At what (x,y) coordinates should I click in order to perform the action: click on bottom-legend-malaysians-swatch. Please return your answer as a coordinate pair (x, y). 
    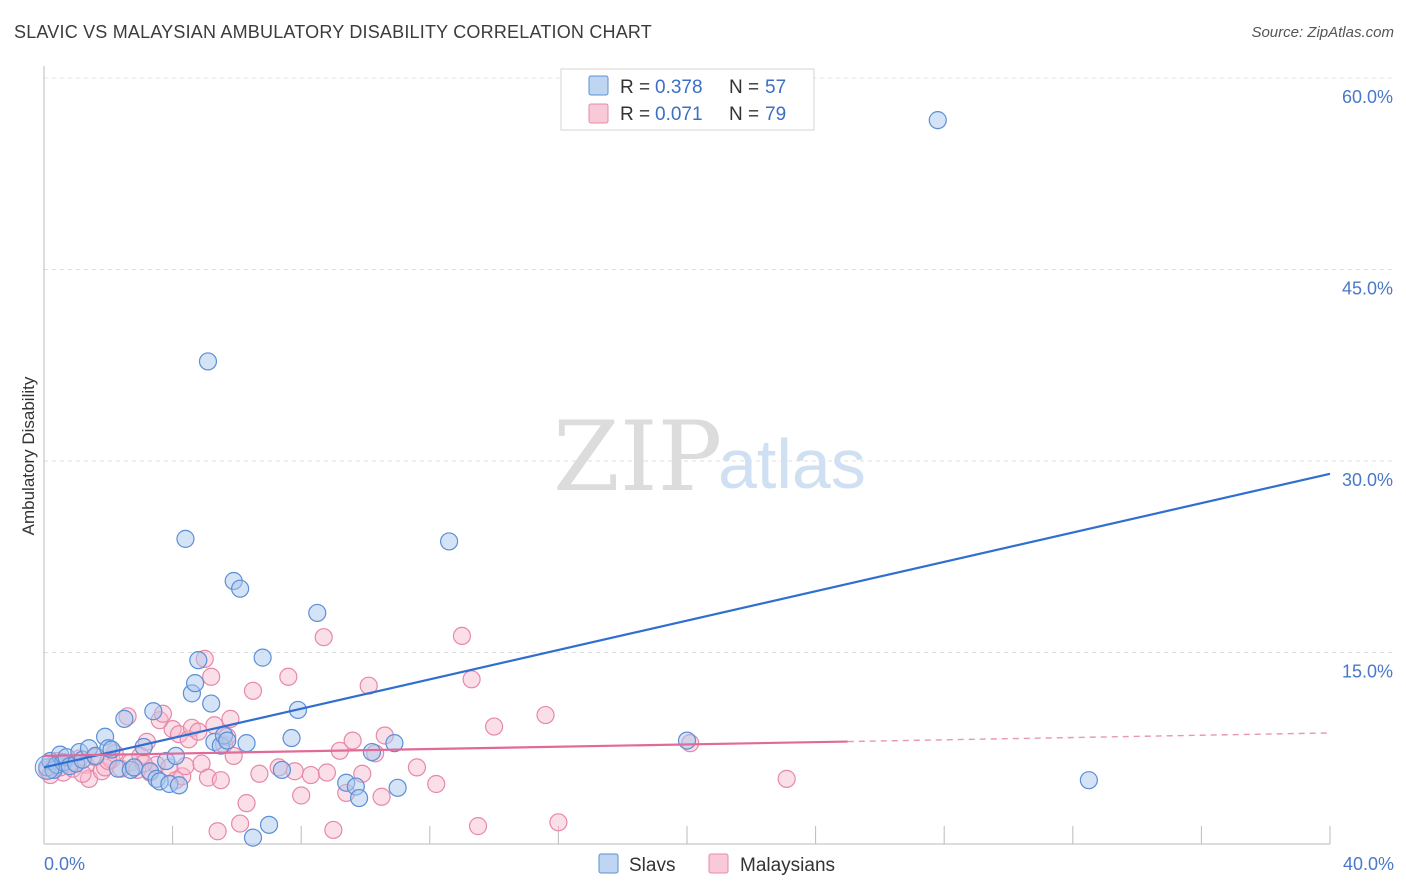
    Looking at the image, I should click on (718, 863).